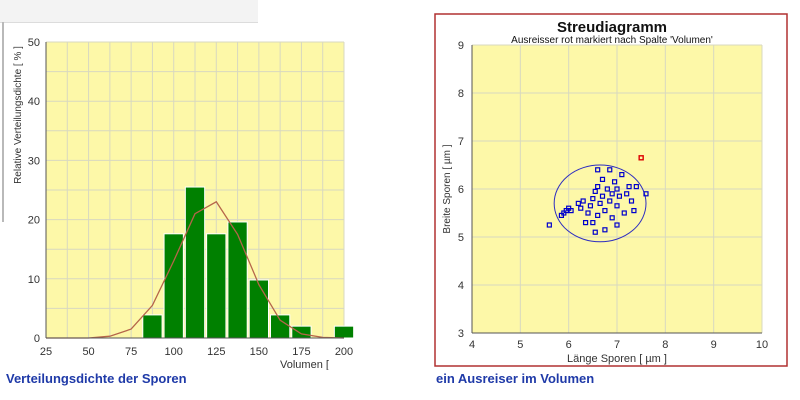  I want to click on x-tick-label: 8, so click(665, 345).